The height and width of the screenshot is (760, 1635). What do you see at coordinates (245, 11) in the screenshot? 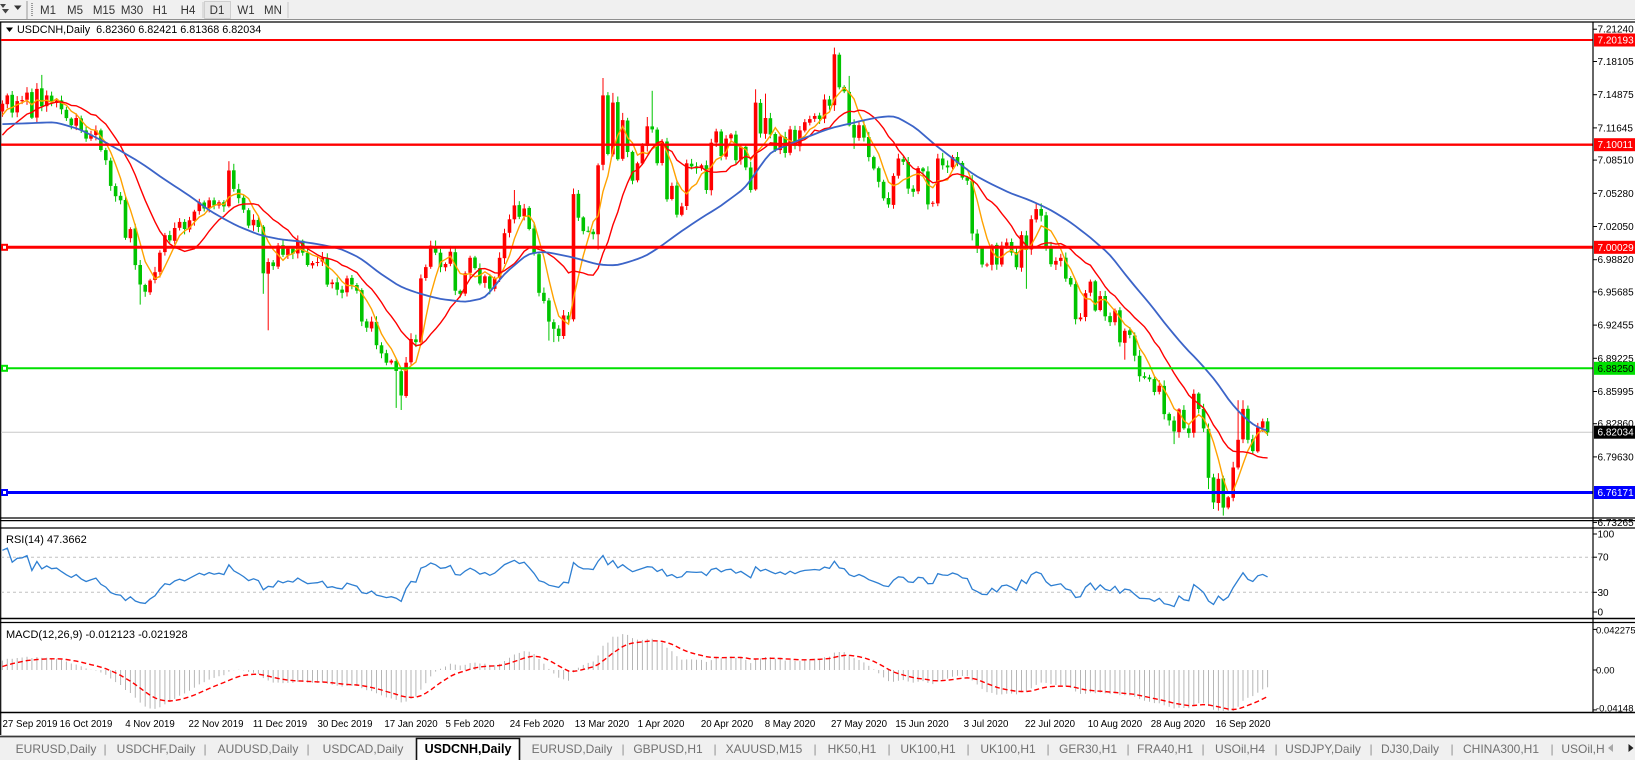
I see `svg-text: W1` at bounding box center [245, 11].